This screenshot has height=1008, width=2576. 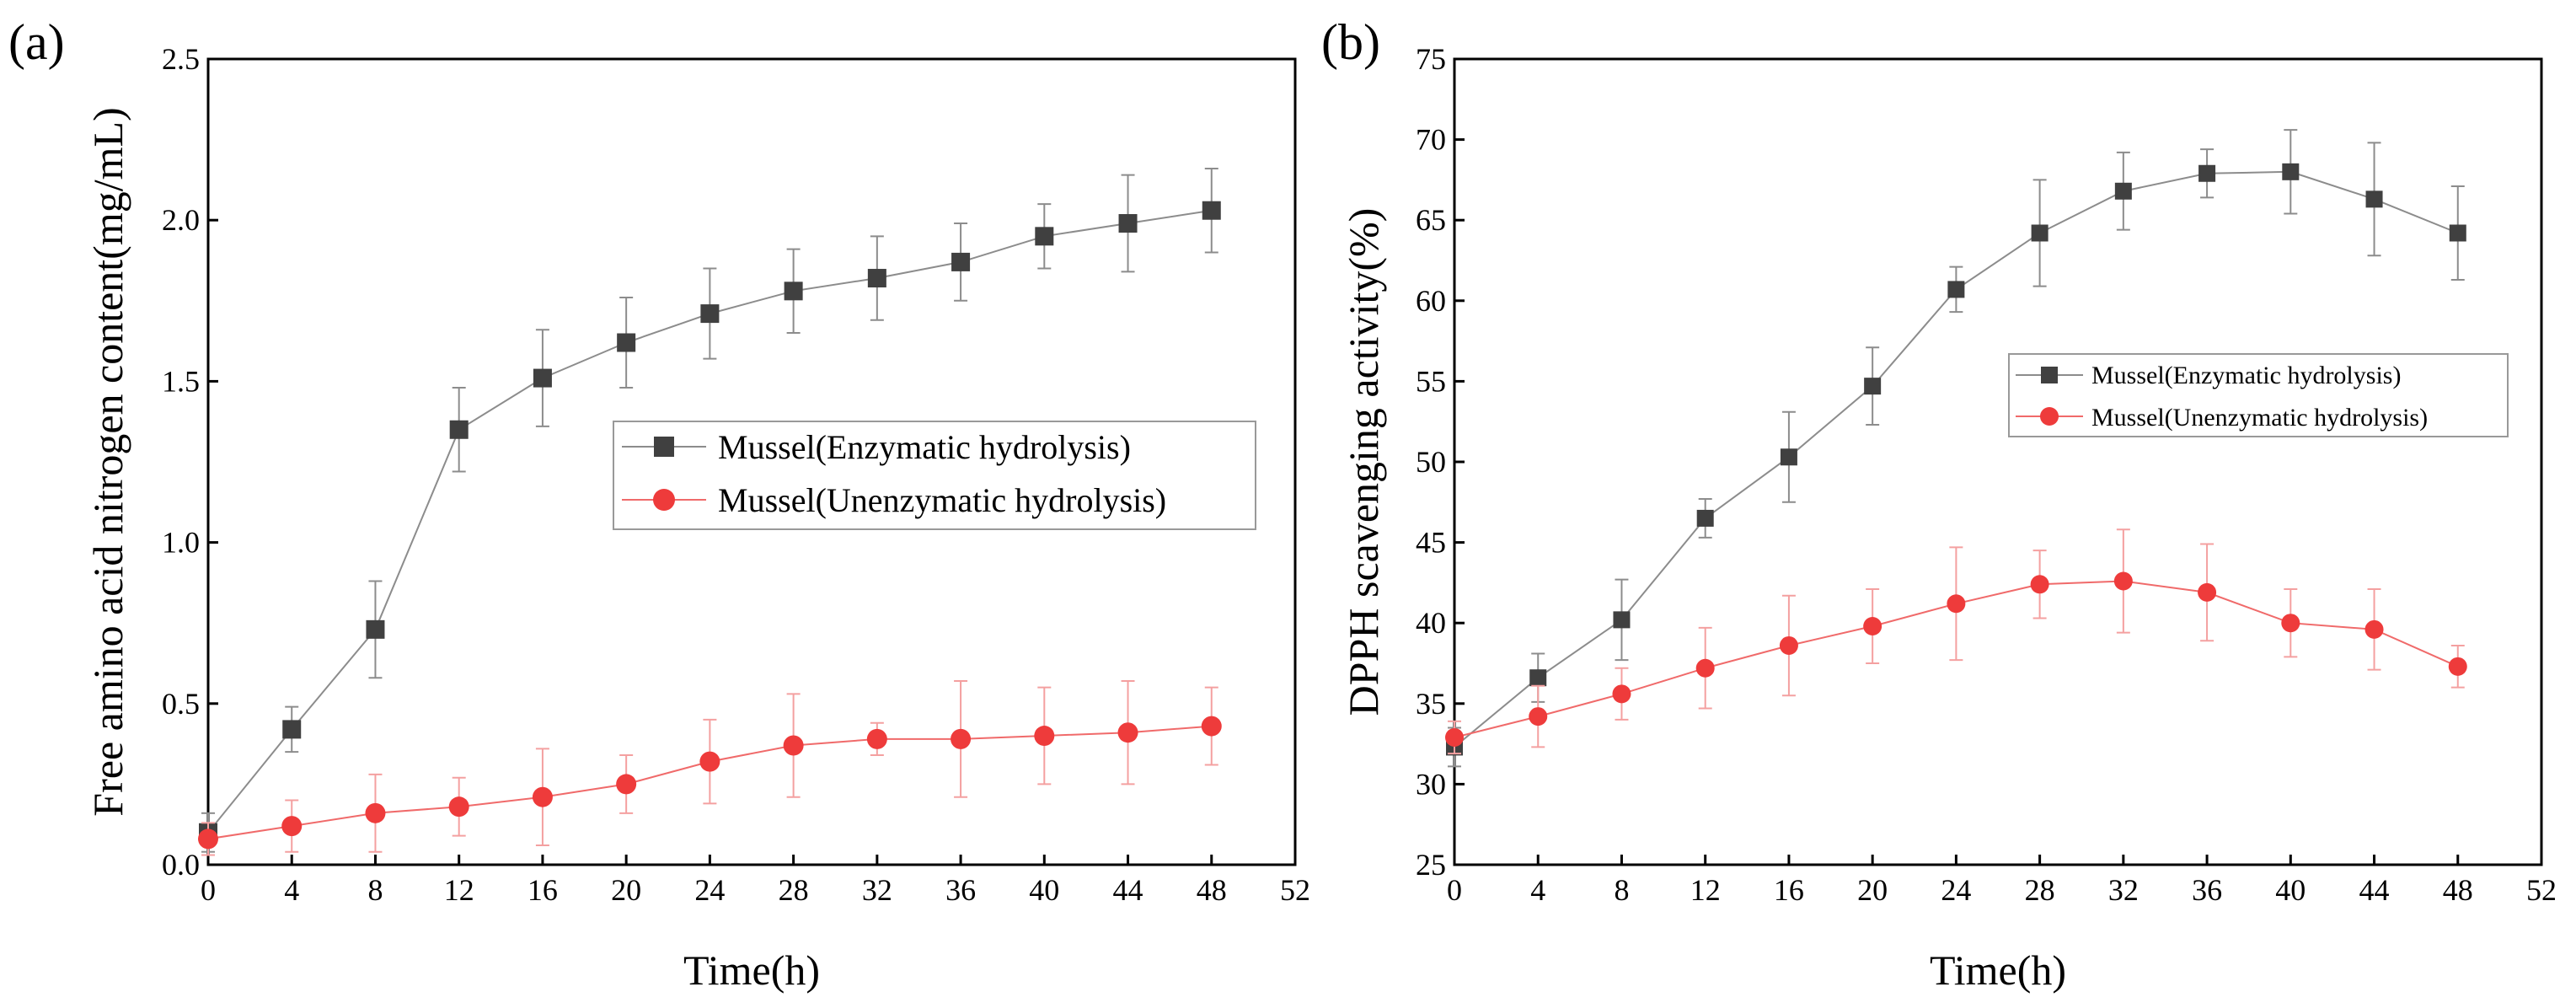 I want to click on x-tick-label-b: 52, so click(x=2541, y=890).